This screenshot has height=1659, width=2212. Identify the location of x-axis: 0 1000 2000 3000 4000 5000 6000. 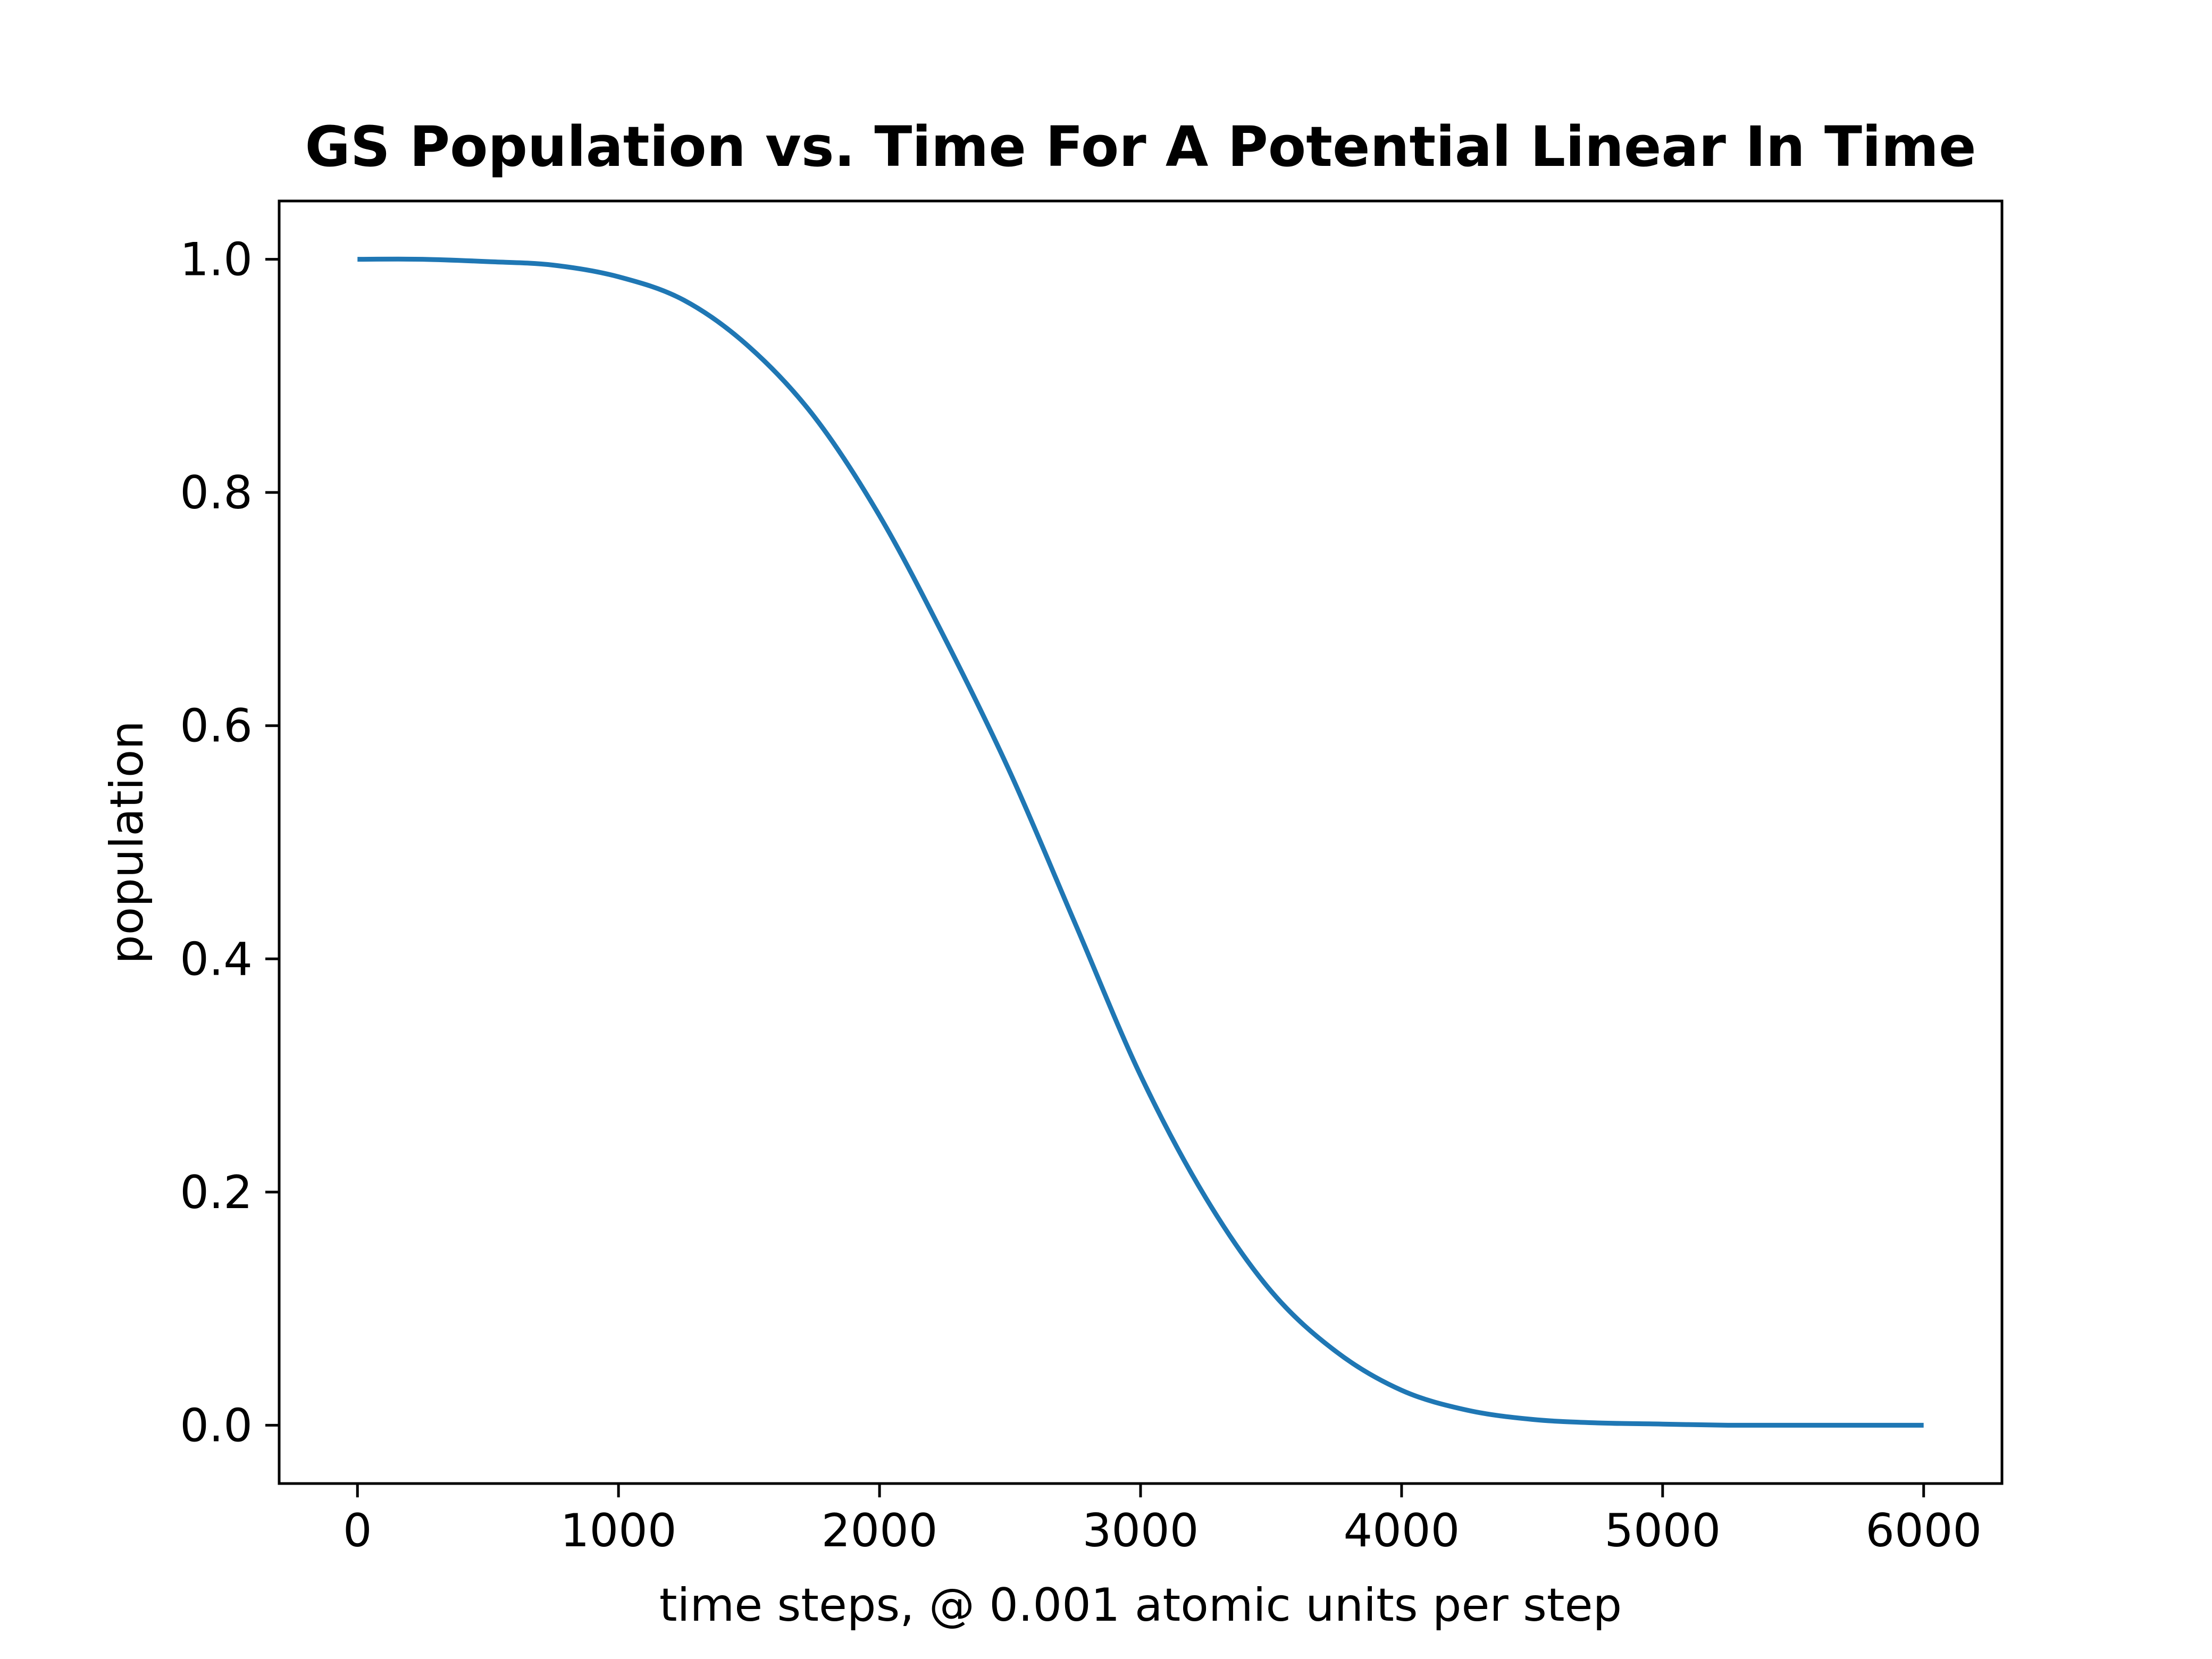
(1162, 1520).